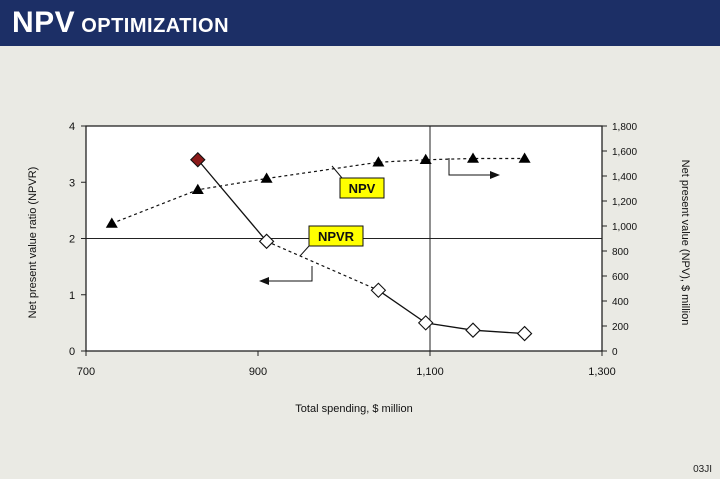  I want to click on y-left-tick-label: 3, so click(72, 183).